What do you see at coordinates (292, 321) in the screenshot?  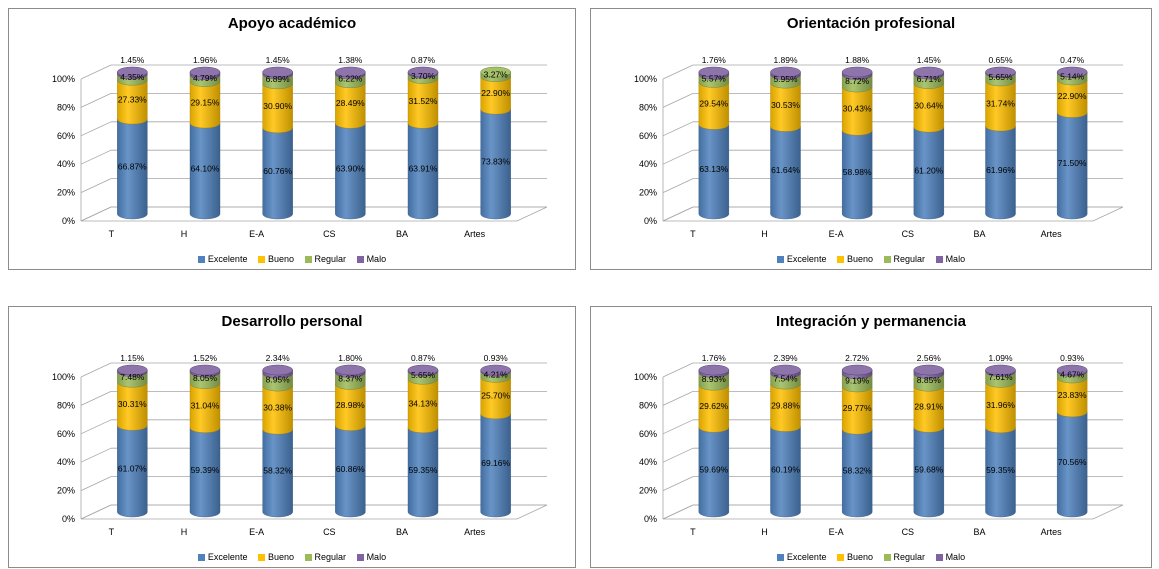 I see `chart-title: Desarrollo personal` at bounding box center [292, 321].